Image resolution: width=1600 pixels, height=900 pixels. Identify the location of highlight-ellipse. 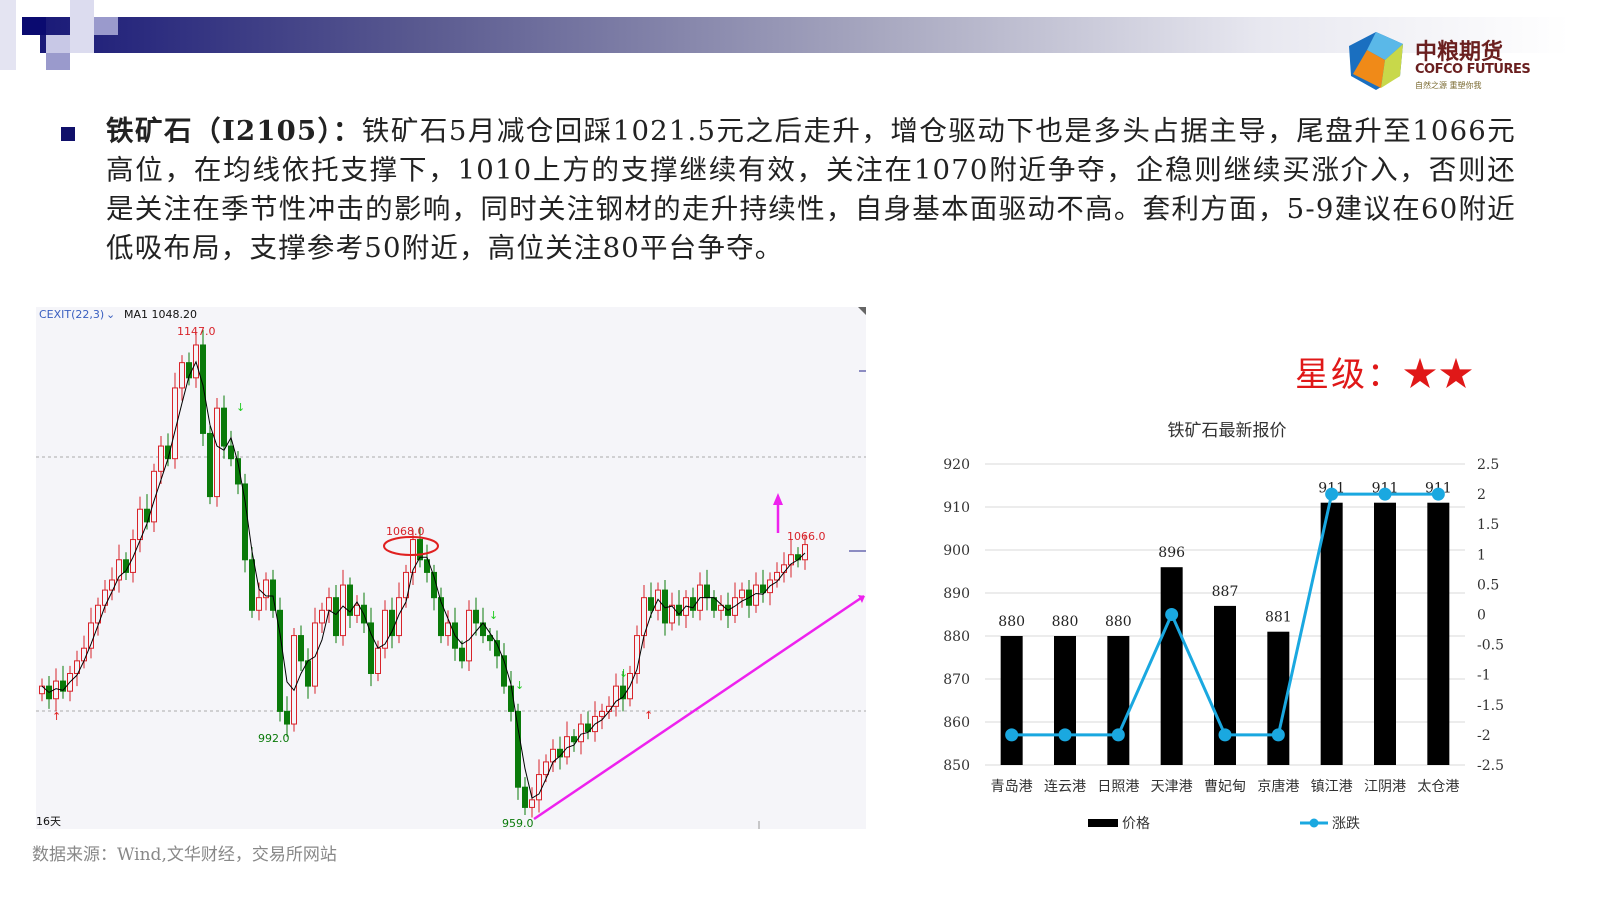
(411, 546).